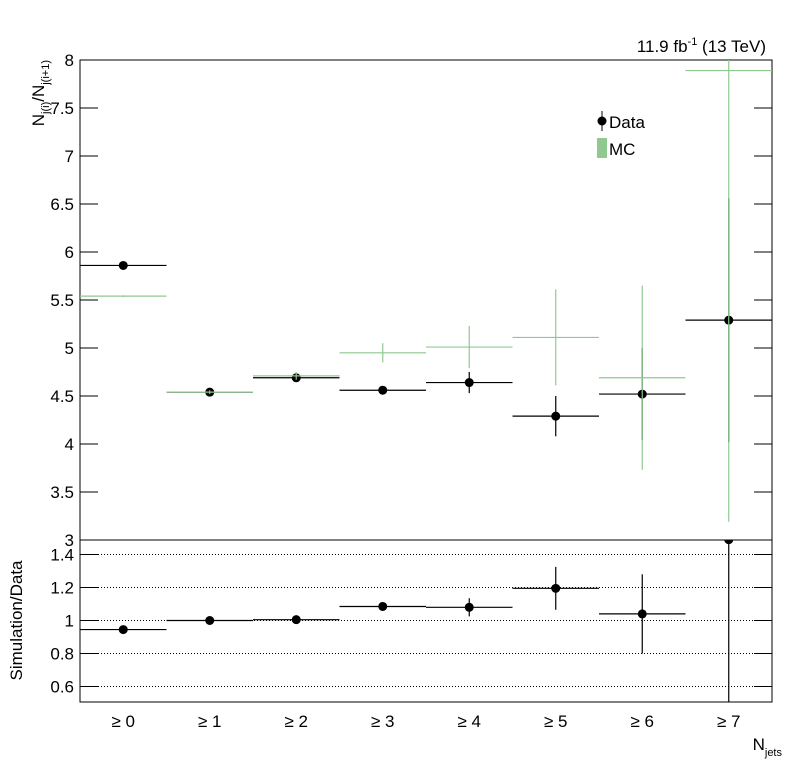  I want to click on x-axis-label: Njets, so click(768, 747).